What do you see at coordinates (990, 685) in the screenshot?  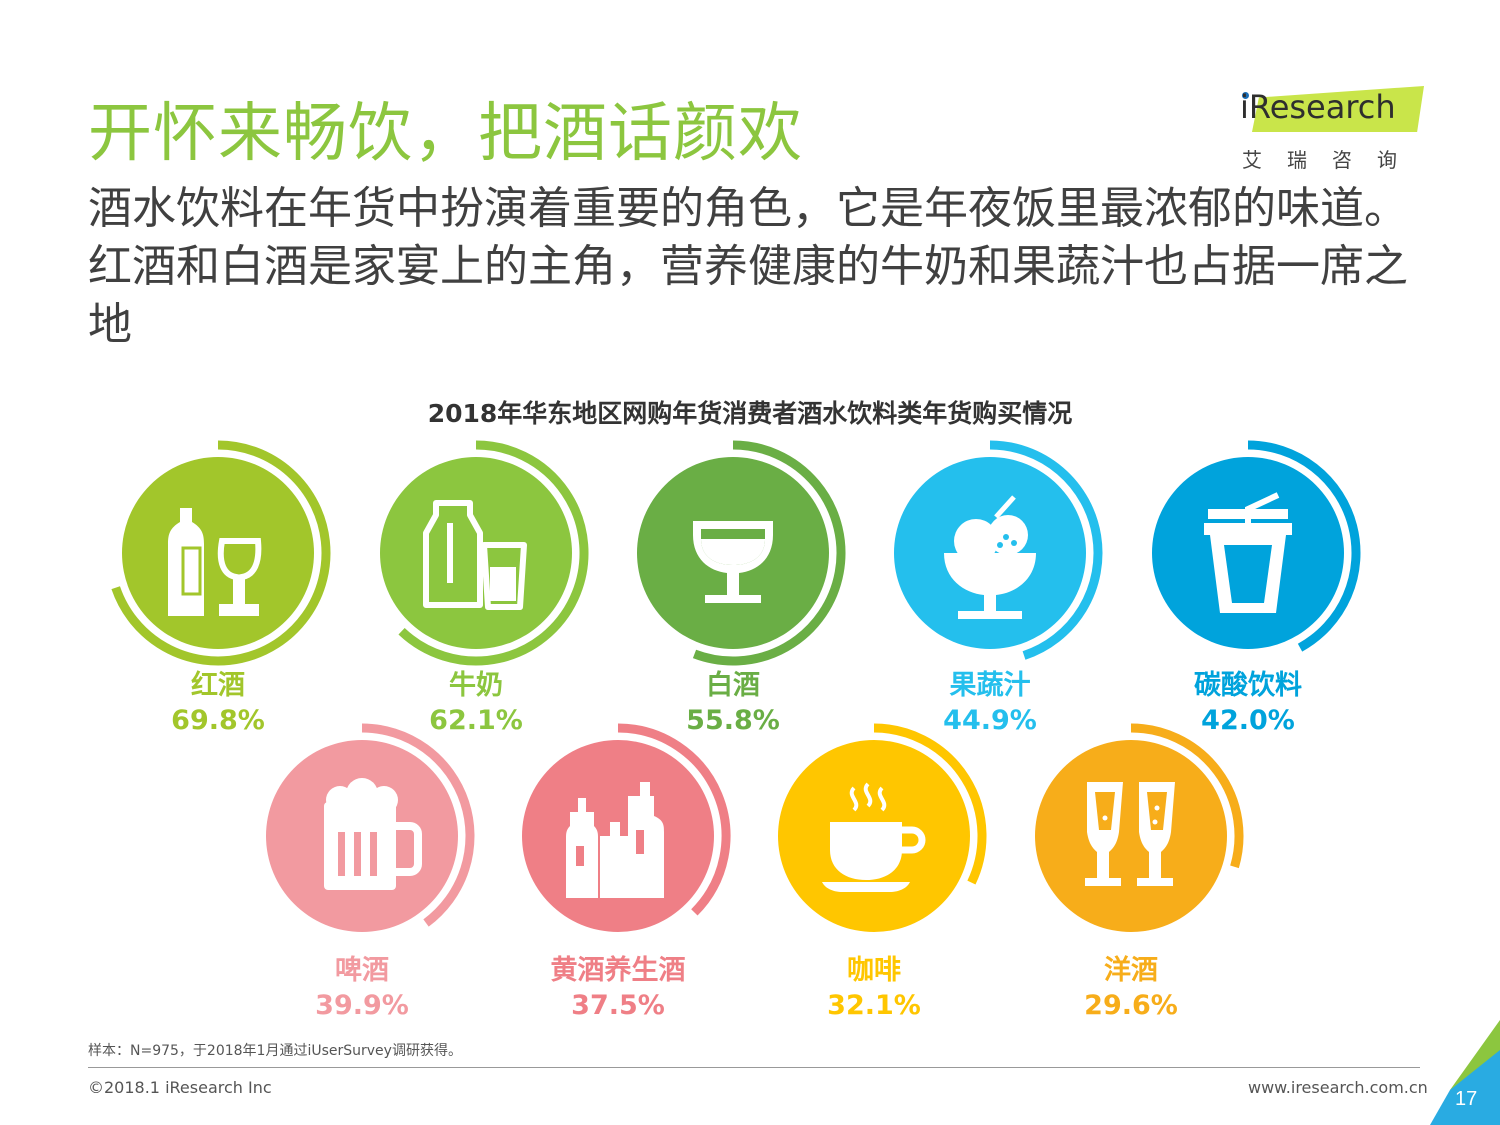 I see `category-label: 果蔬汁` at bounding box center [990, 685].